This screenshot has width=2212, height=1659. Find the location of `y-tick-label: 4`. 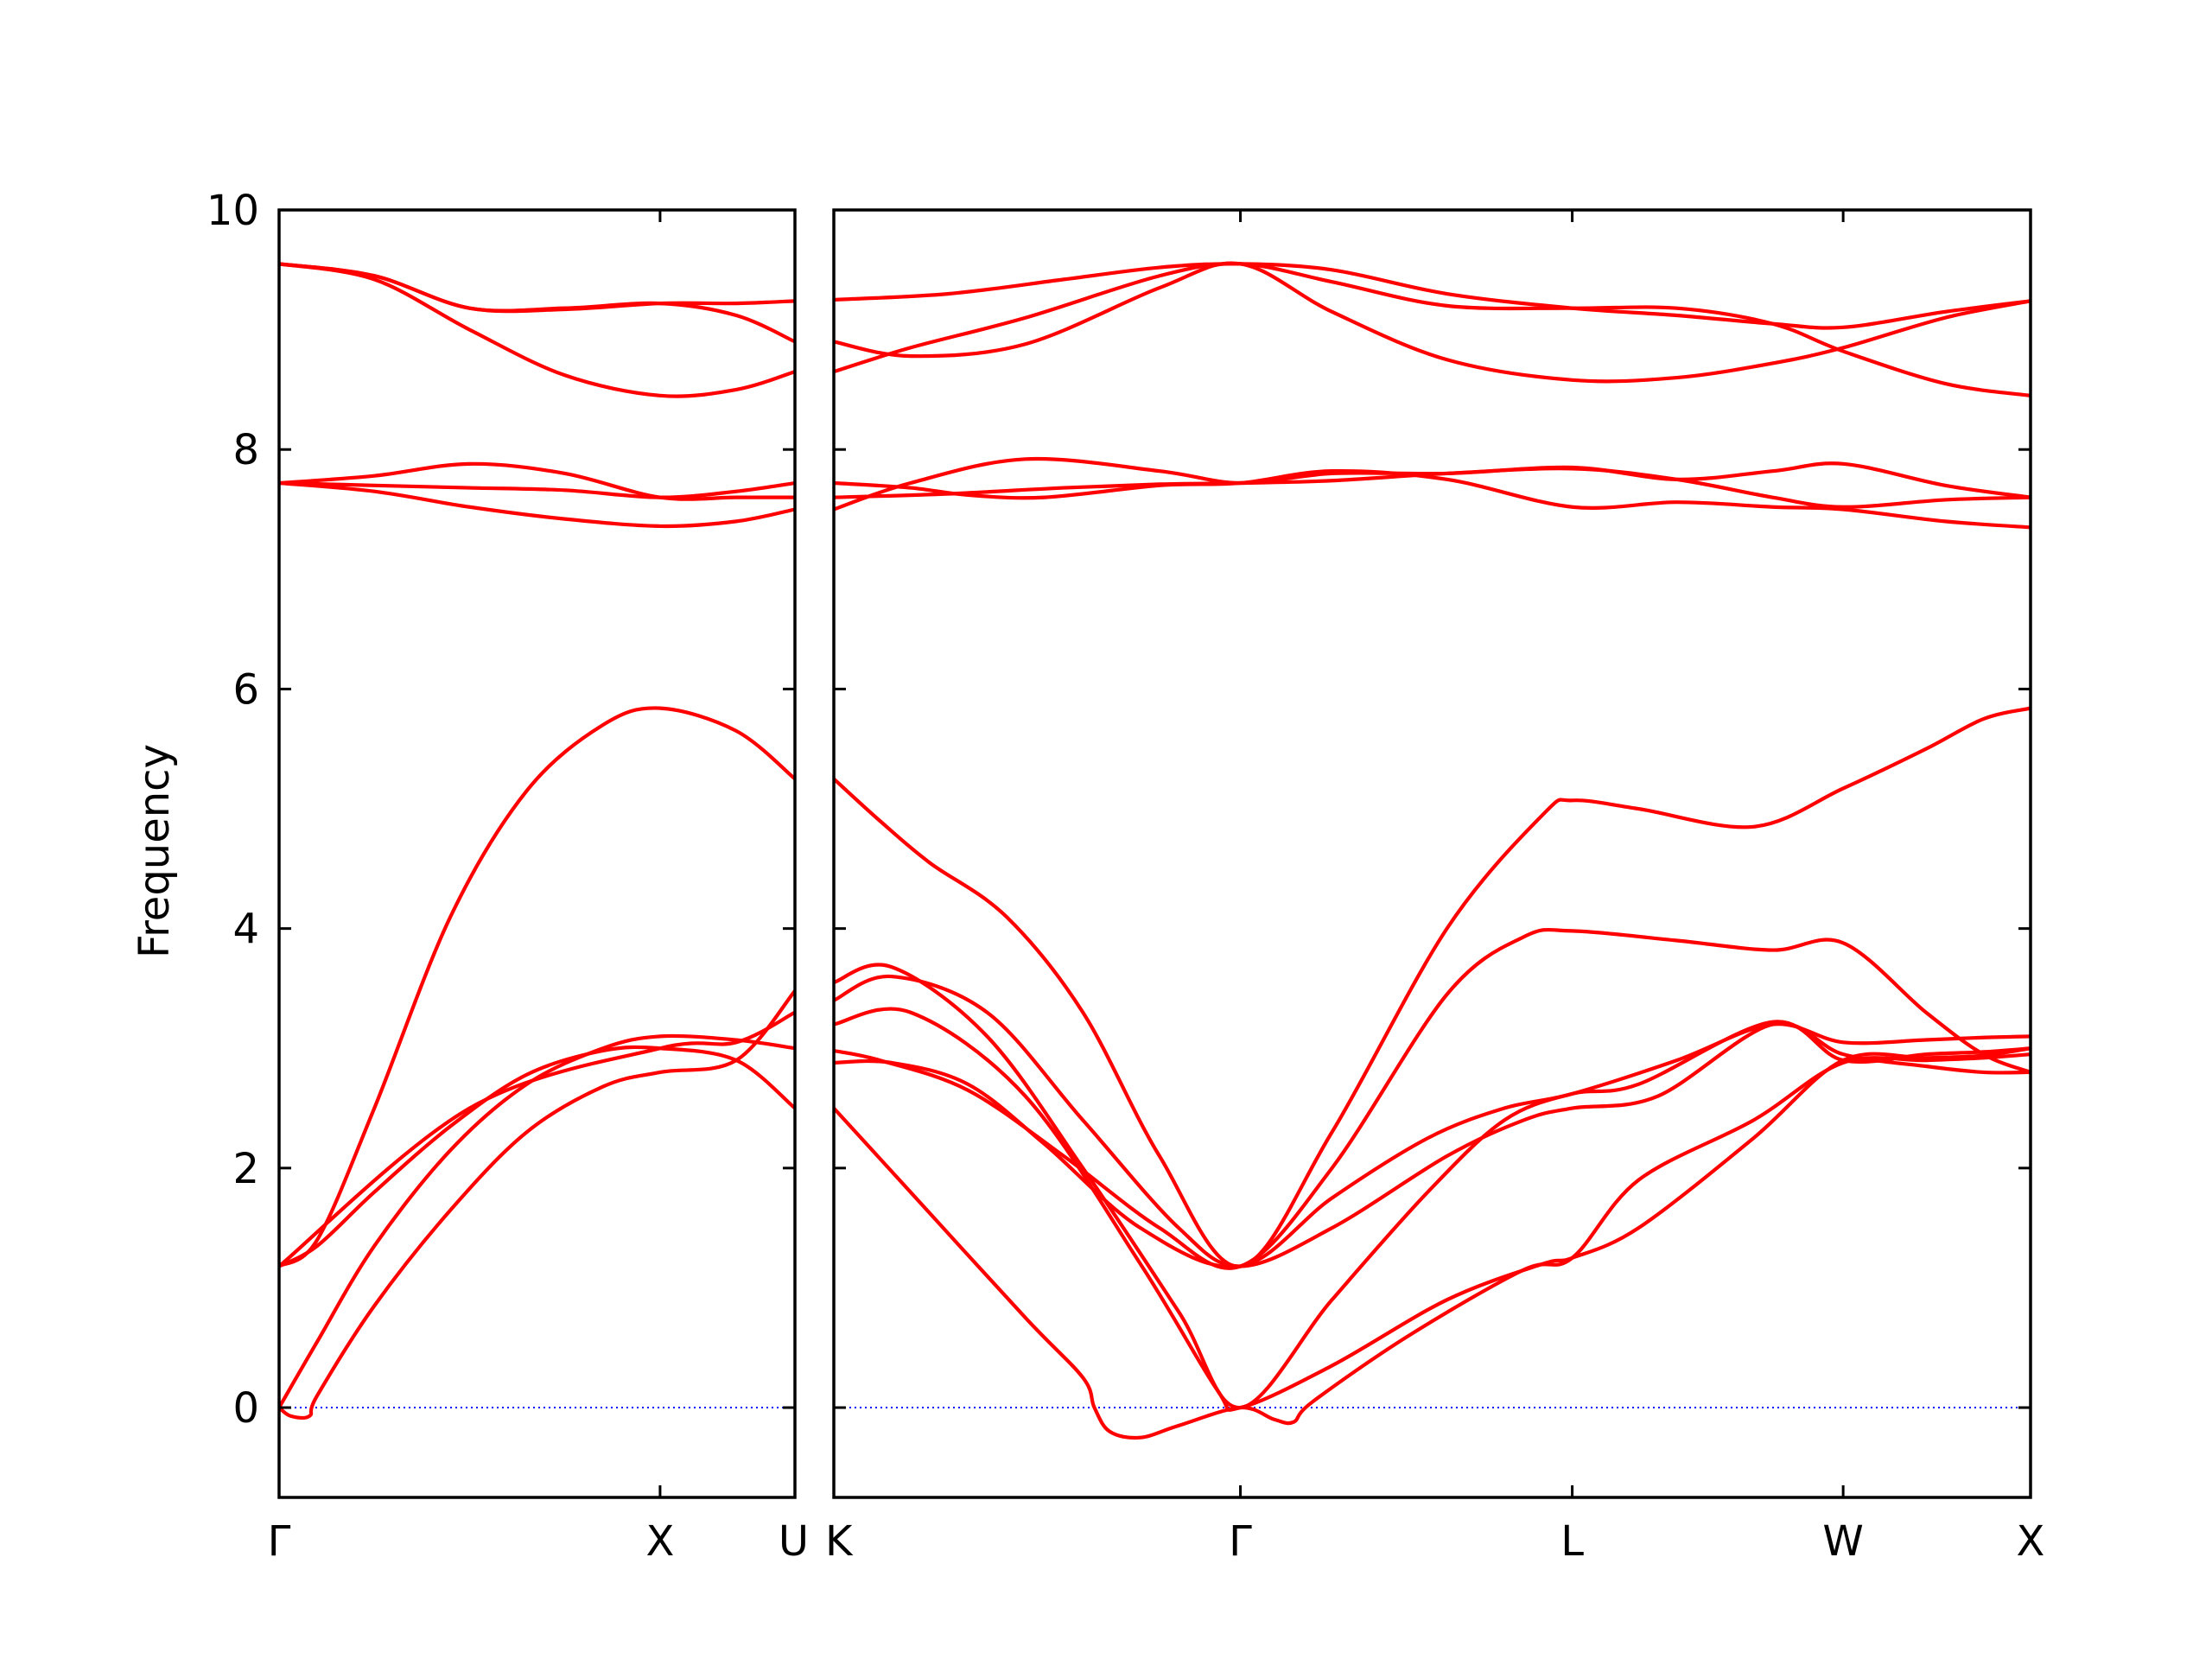

y-tick-label: 4 is located at coordinates (245, 930).